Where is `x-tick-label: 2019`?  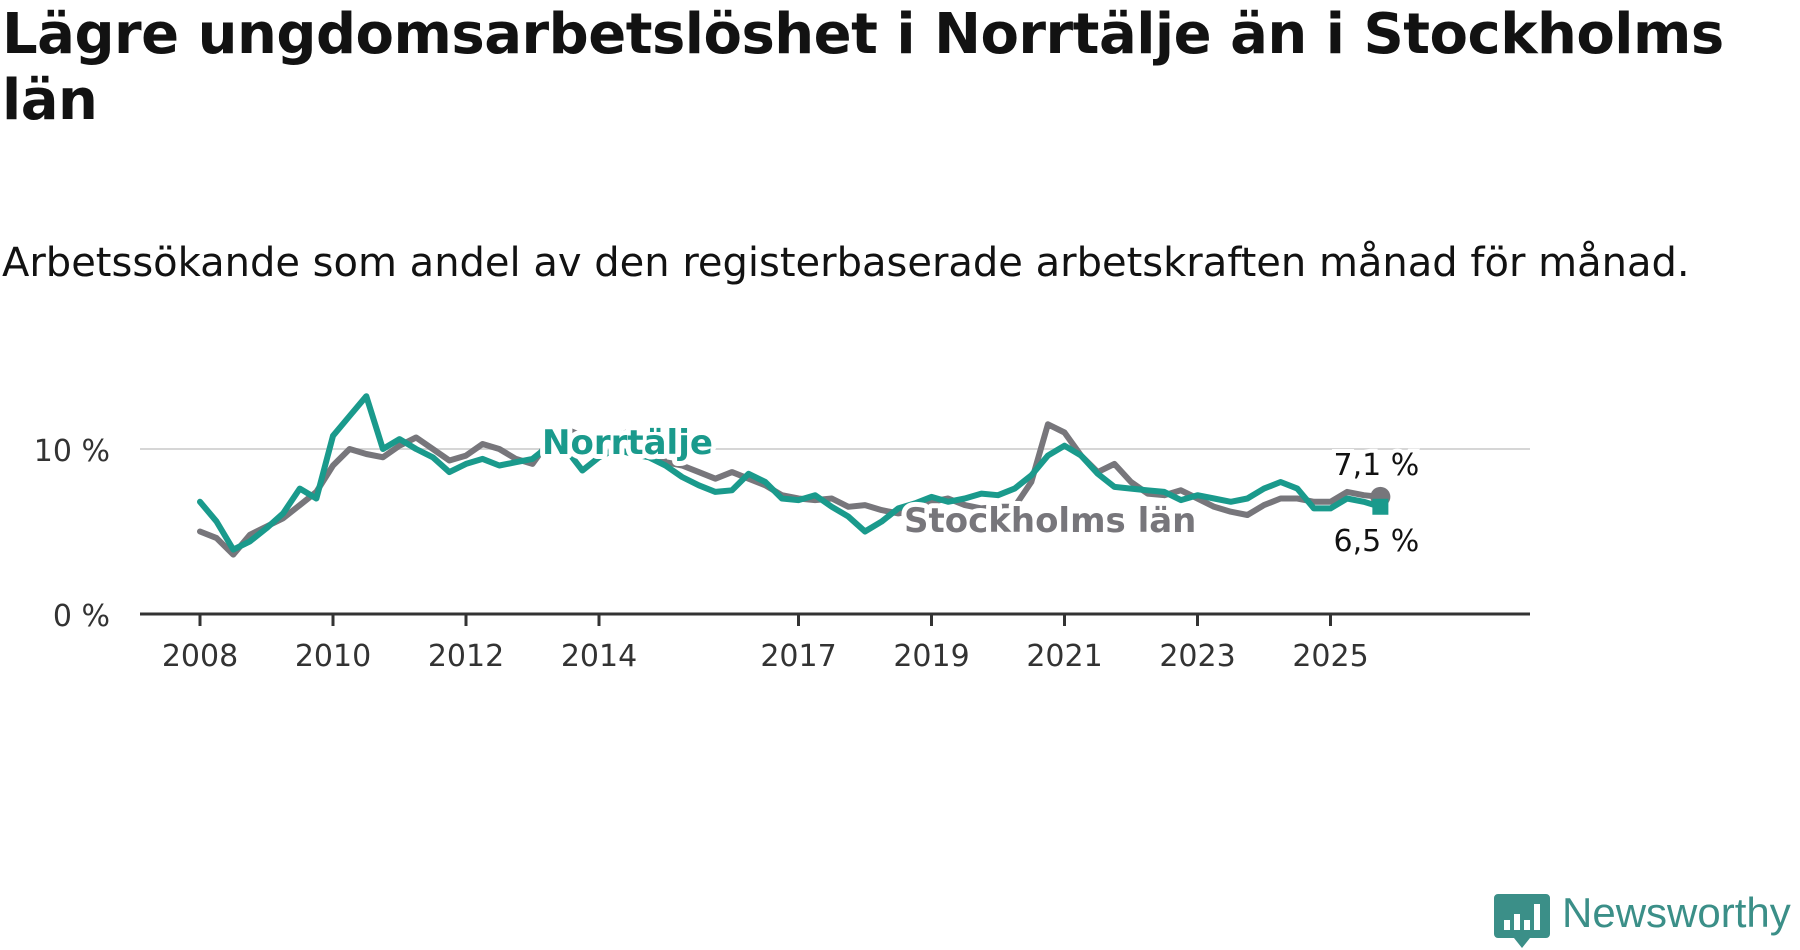 x-tick-label: 2019 is located at coordinates (931, 656).